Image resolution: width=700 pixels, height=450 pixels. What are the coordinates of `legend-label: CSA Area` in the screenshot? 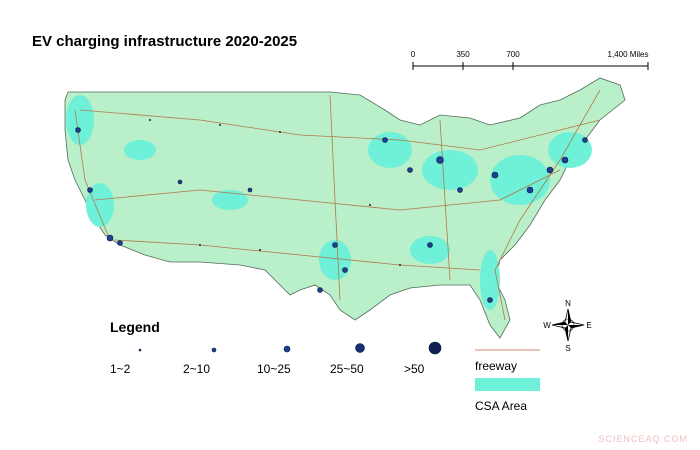 It's located at (501, 406).